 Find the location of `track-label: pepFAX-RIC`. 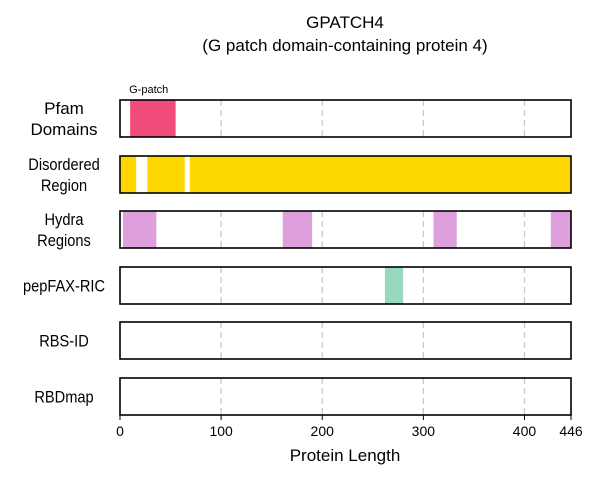

track-label: pepFAX-RIC is located at coordinates (64, 287).